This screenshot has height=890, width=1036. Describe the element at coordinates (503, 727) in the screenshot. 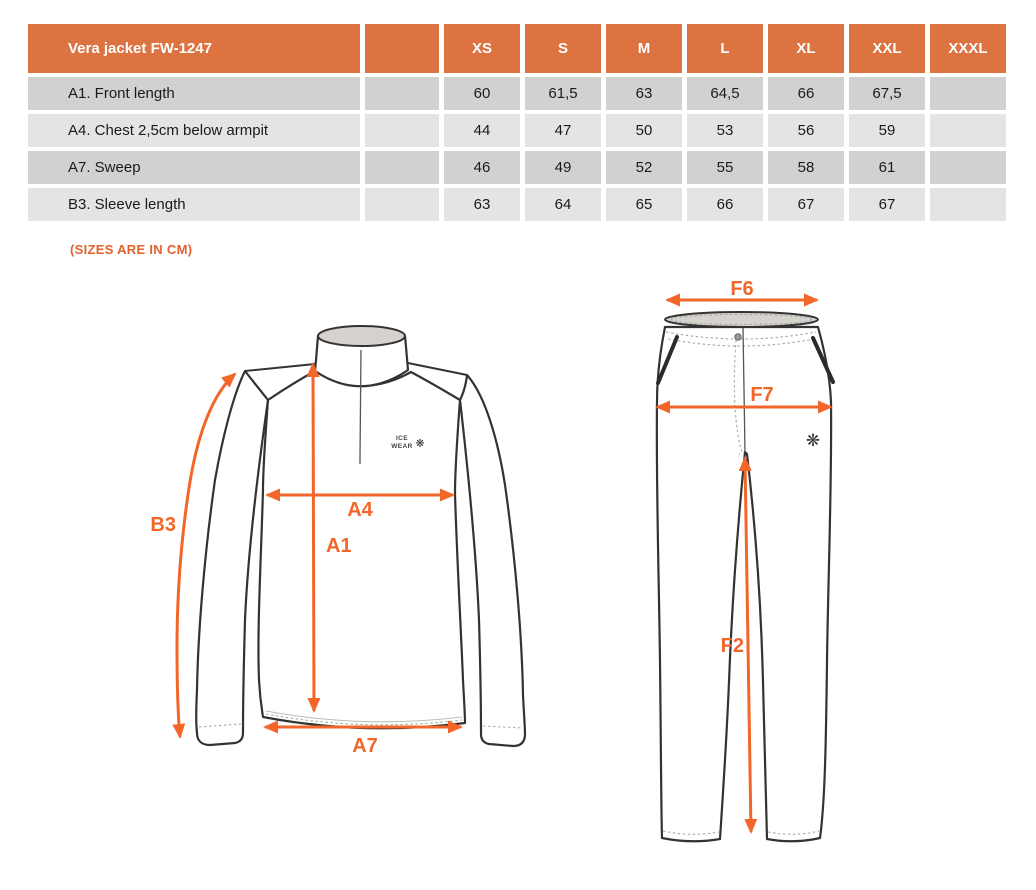

I see `right-cuff-stitch` at that location.